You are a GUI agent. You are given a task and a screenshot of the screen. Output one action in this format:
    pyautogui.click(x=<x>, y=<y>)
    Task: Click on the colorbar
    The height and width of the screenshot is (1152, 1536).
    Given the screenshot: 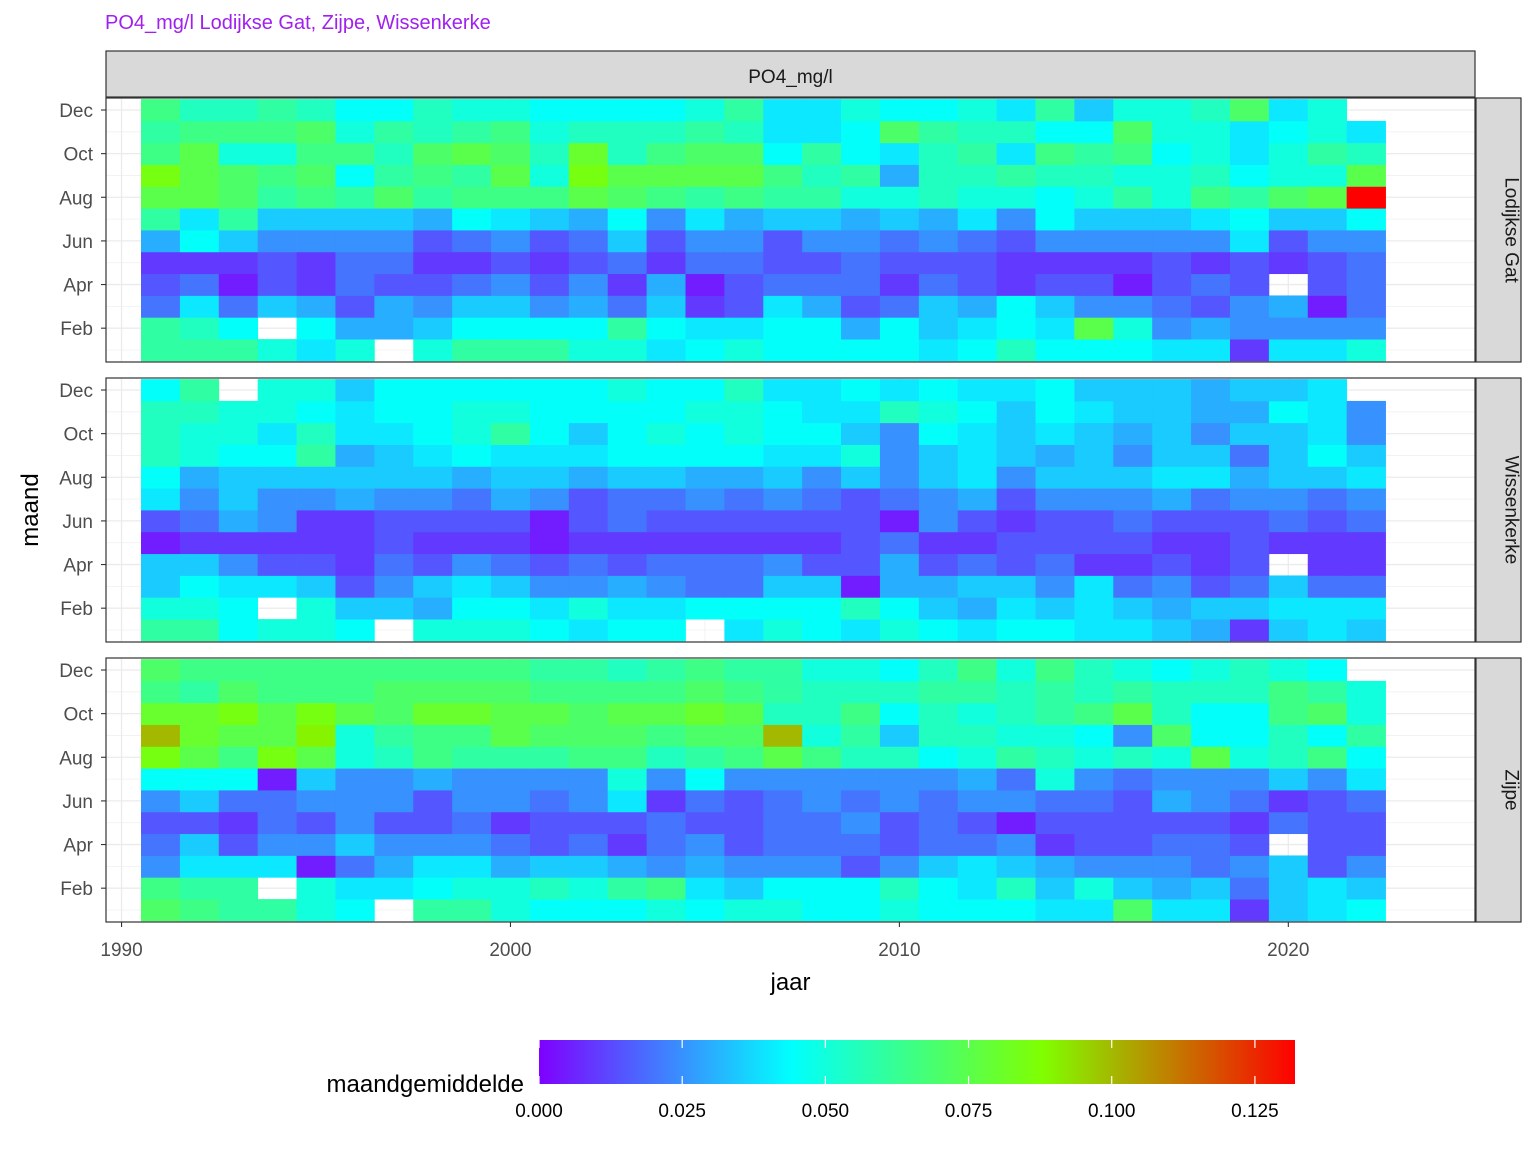 What is the action you would take?
    pyautogui.click(x=917, y=1062)
    